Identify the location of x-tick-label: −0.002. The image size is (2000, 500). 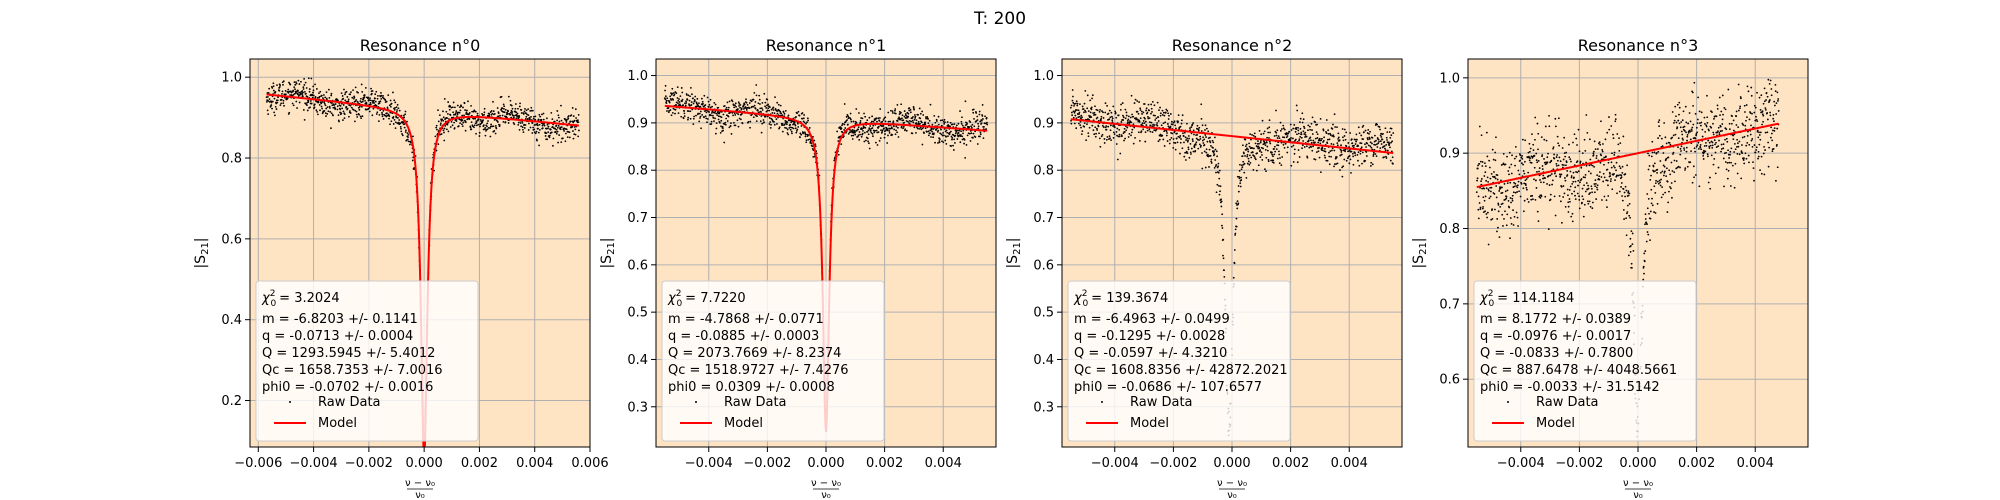
(1173, 463).